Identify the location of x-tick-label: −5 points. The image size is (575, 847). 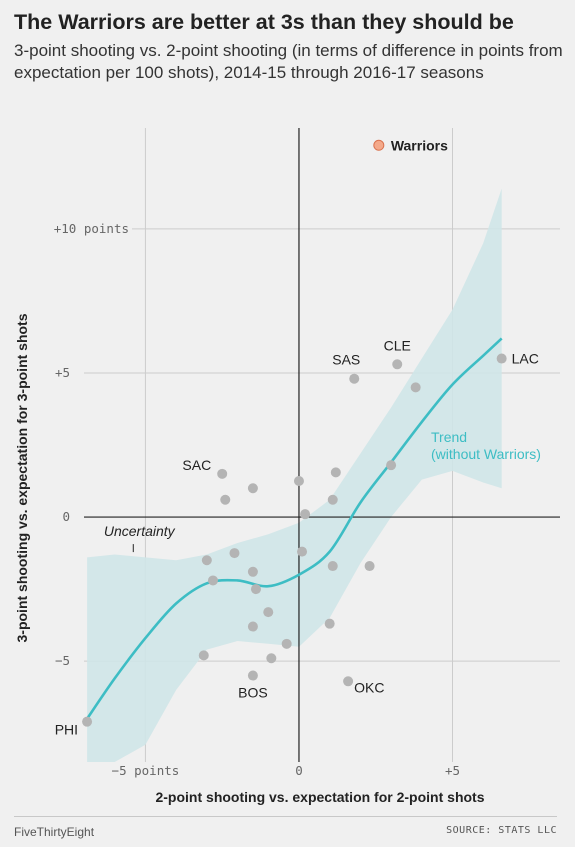
(146, 770).